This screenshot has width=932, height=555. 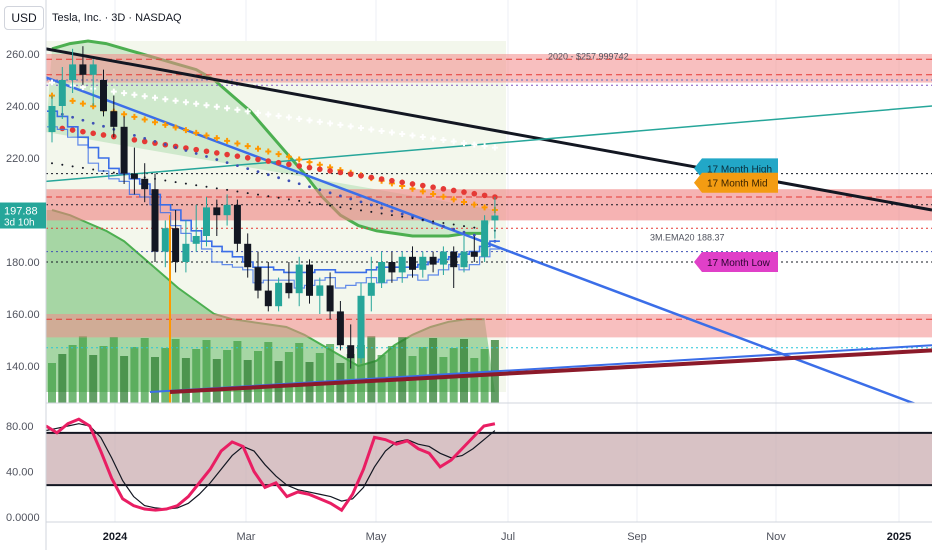 I want to click on time-tick-label: Jul, so click(x=508, y=537).